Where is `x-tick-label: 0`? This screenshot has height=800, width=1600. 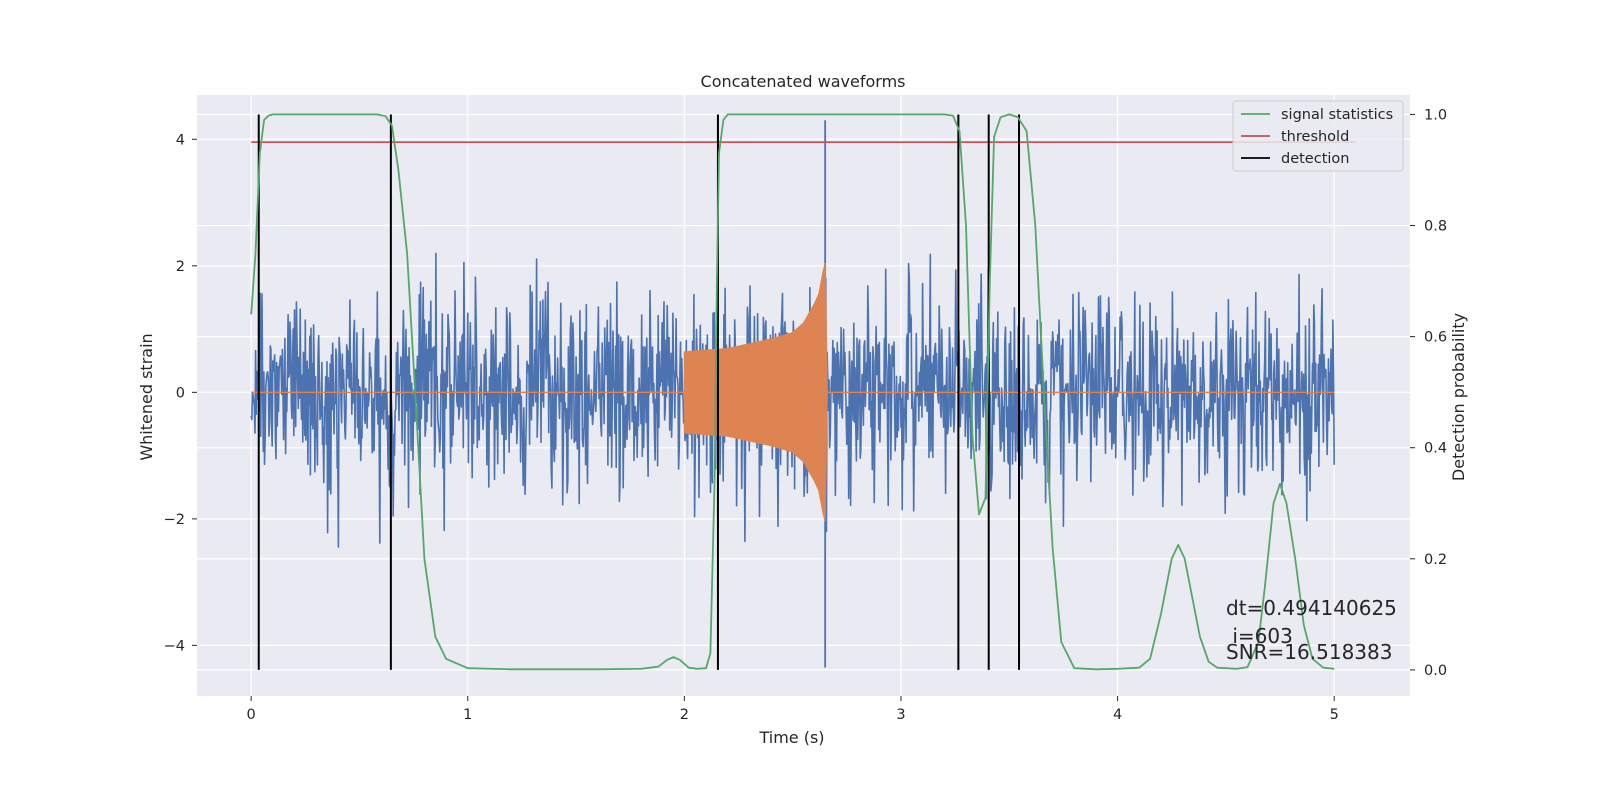
x-tick-label: 0 is located at coordinates (251, 715).